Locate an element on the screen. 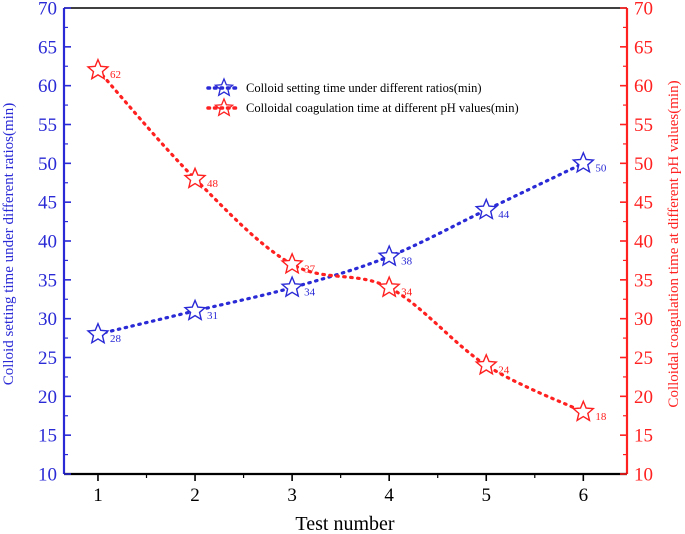 The image size is (685, 534). right-y-tick-label: 40 is located at coordinates (643, 242).